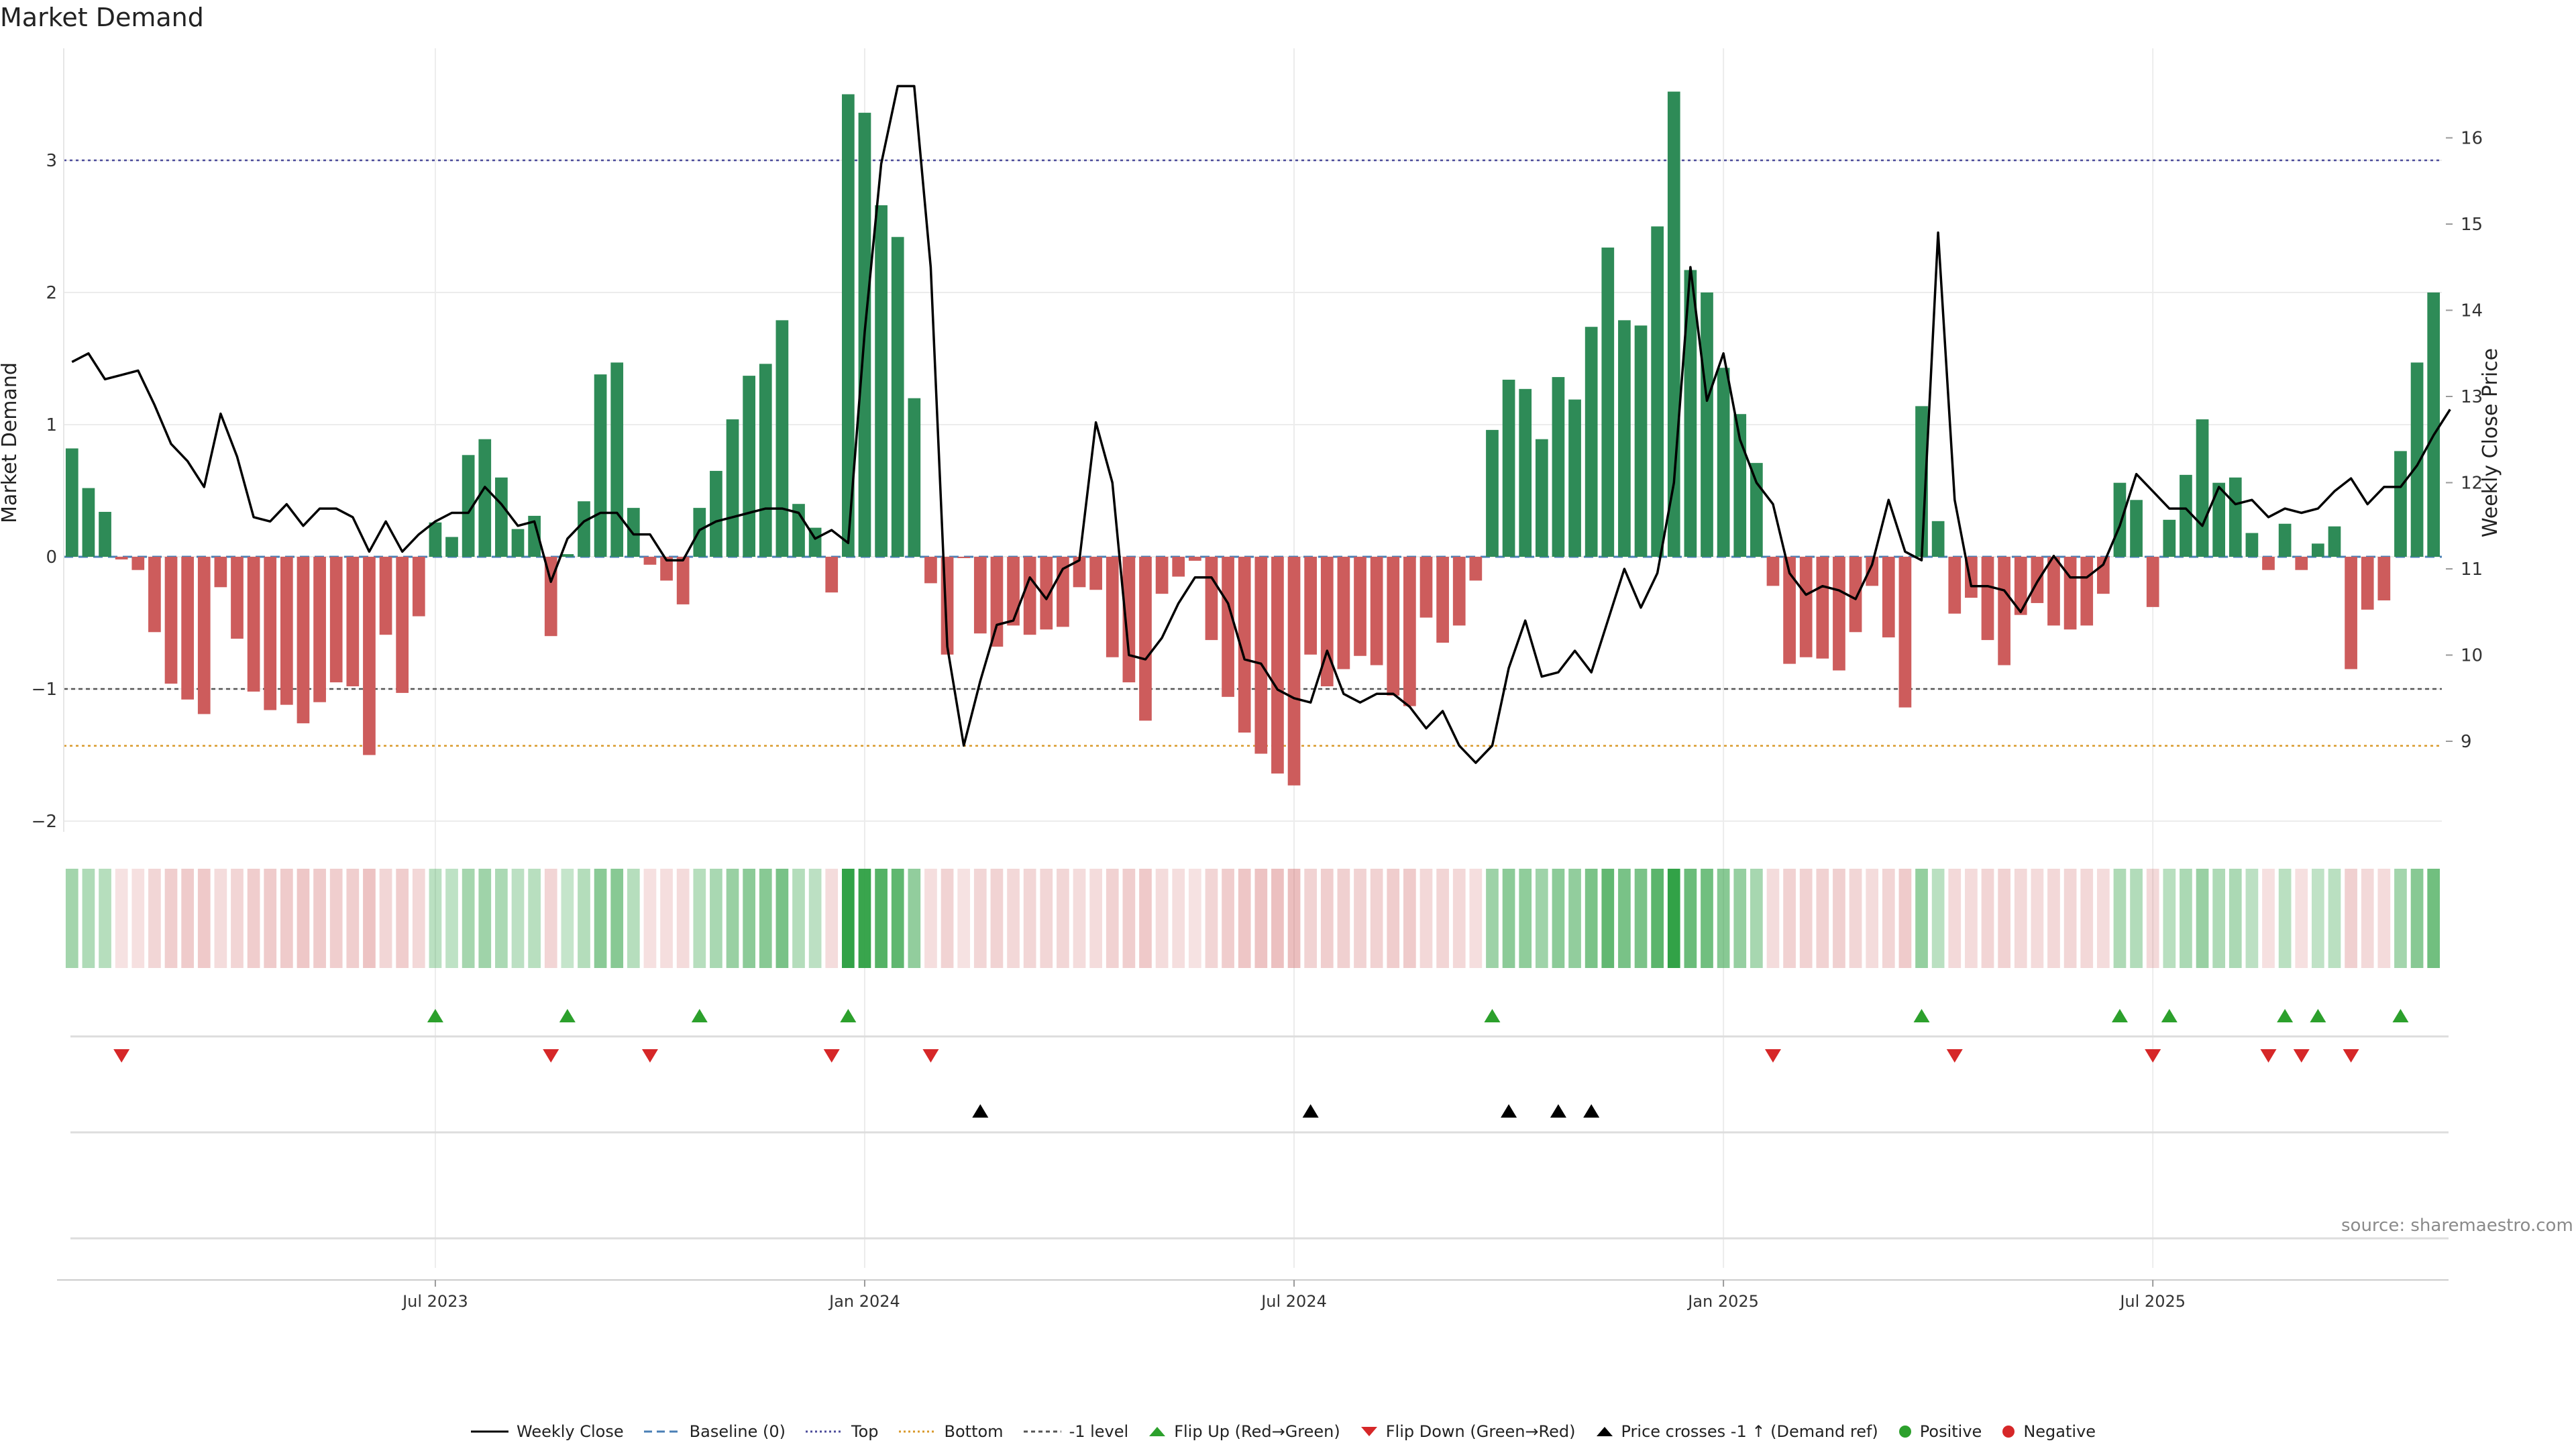 This screenshot has width=2576, height=1449. What do you see at coordinates (1293, 1301) in the screenshot?
I see `x-tick-label: Jul 2024` at bounding box center [1293, 1301].